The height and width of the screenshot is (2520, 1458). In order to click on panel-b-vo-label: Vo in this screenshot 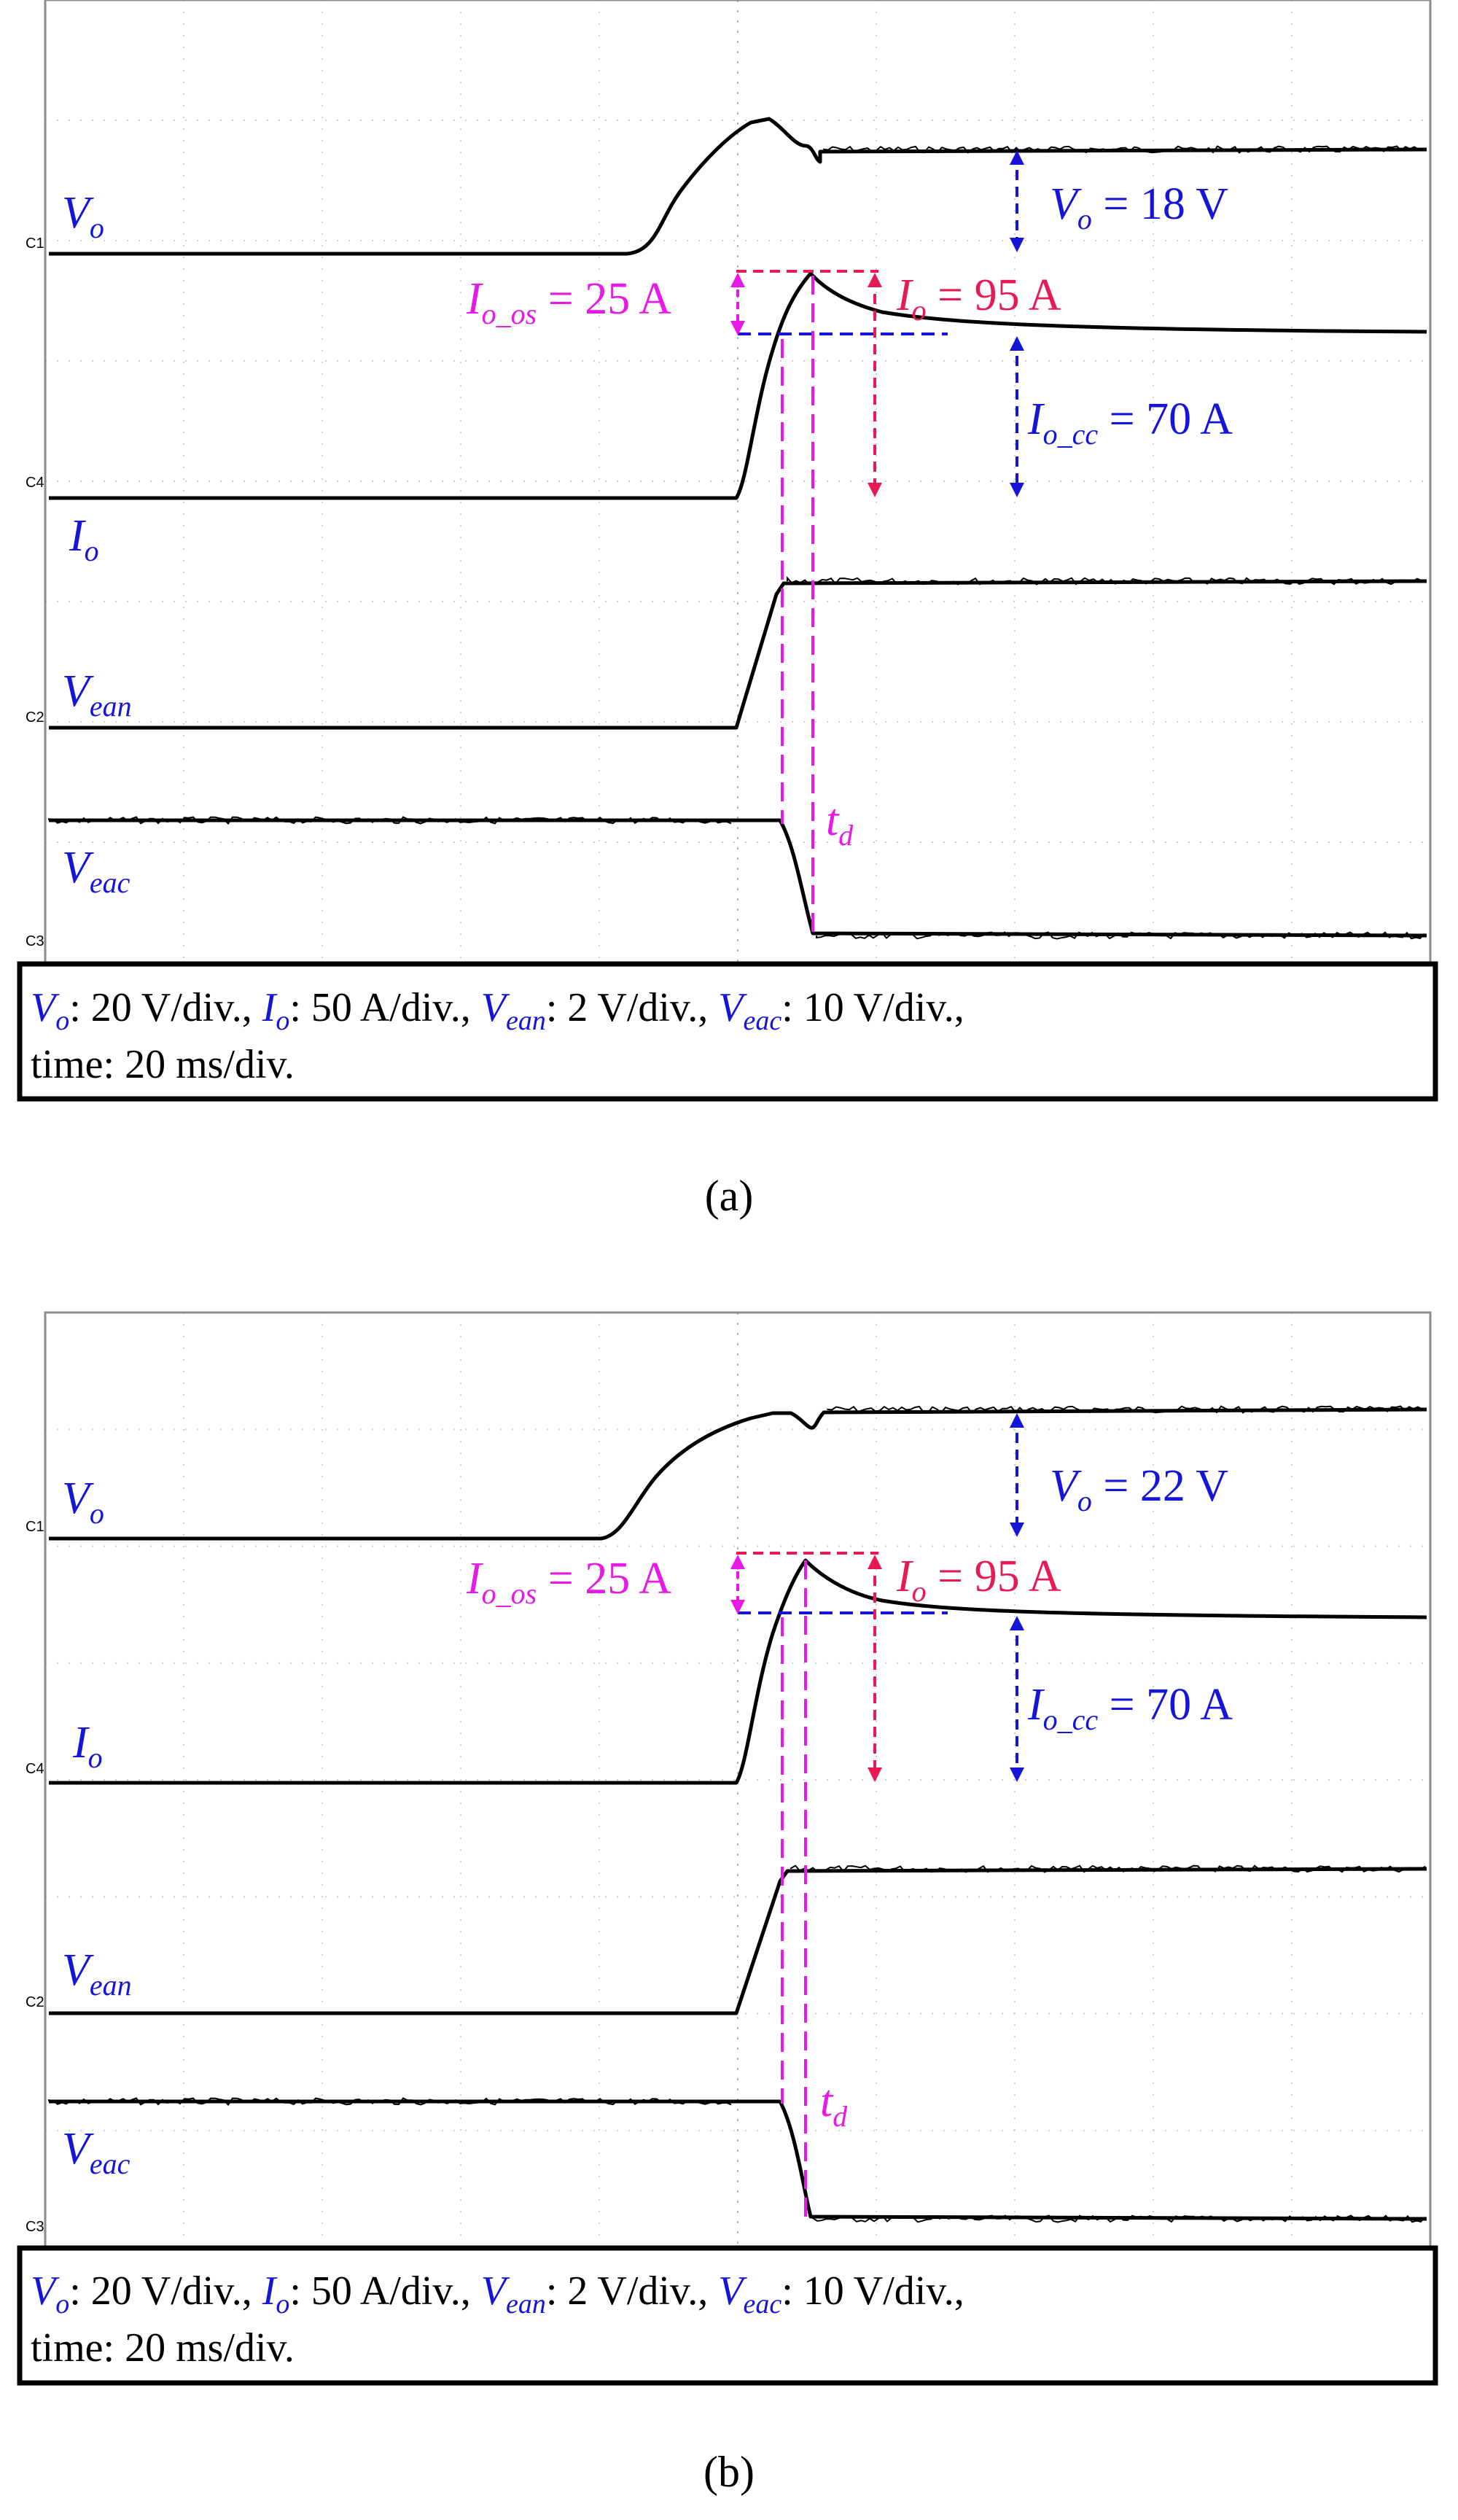, I will do `click(83, 1502)`.